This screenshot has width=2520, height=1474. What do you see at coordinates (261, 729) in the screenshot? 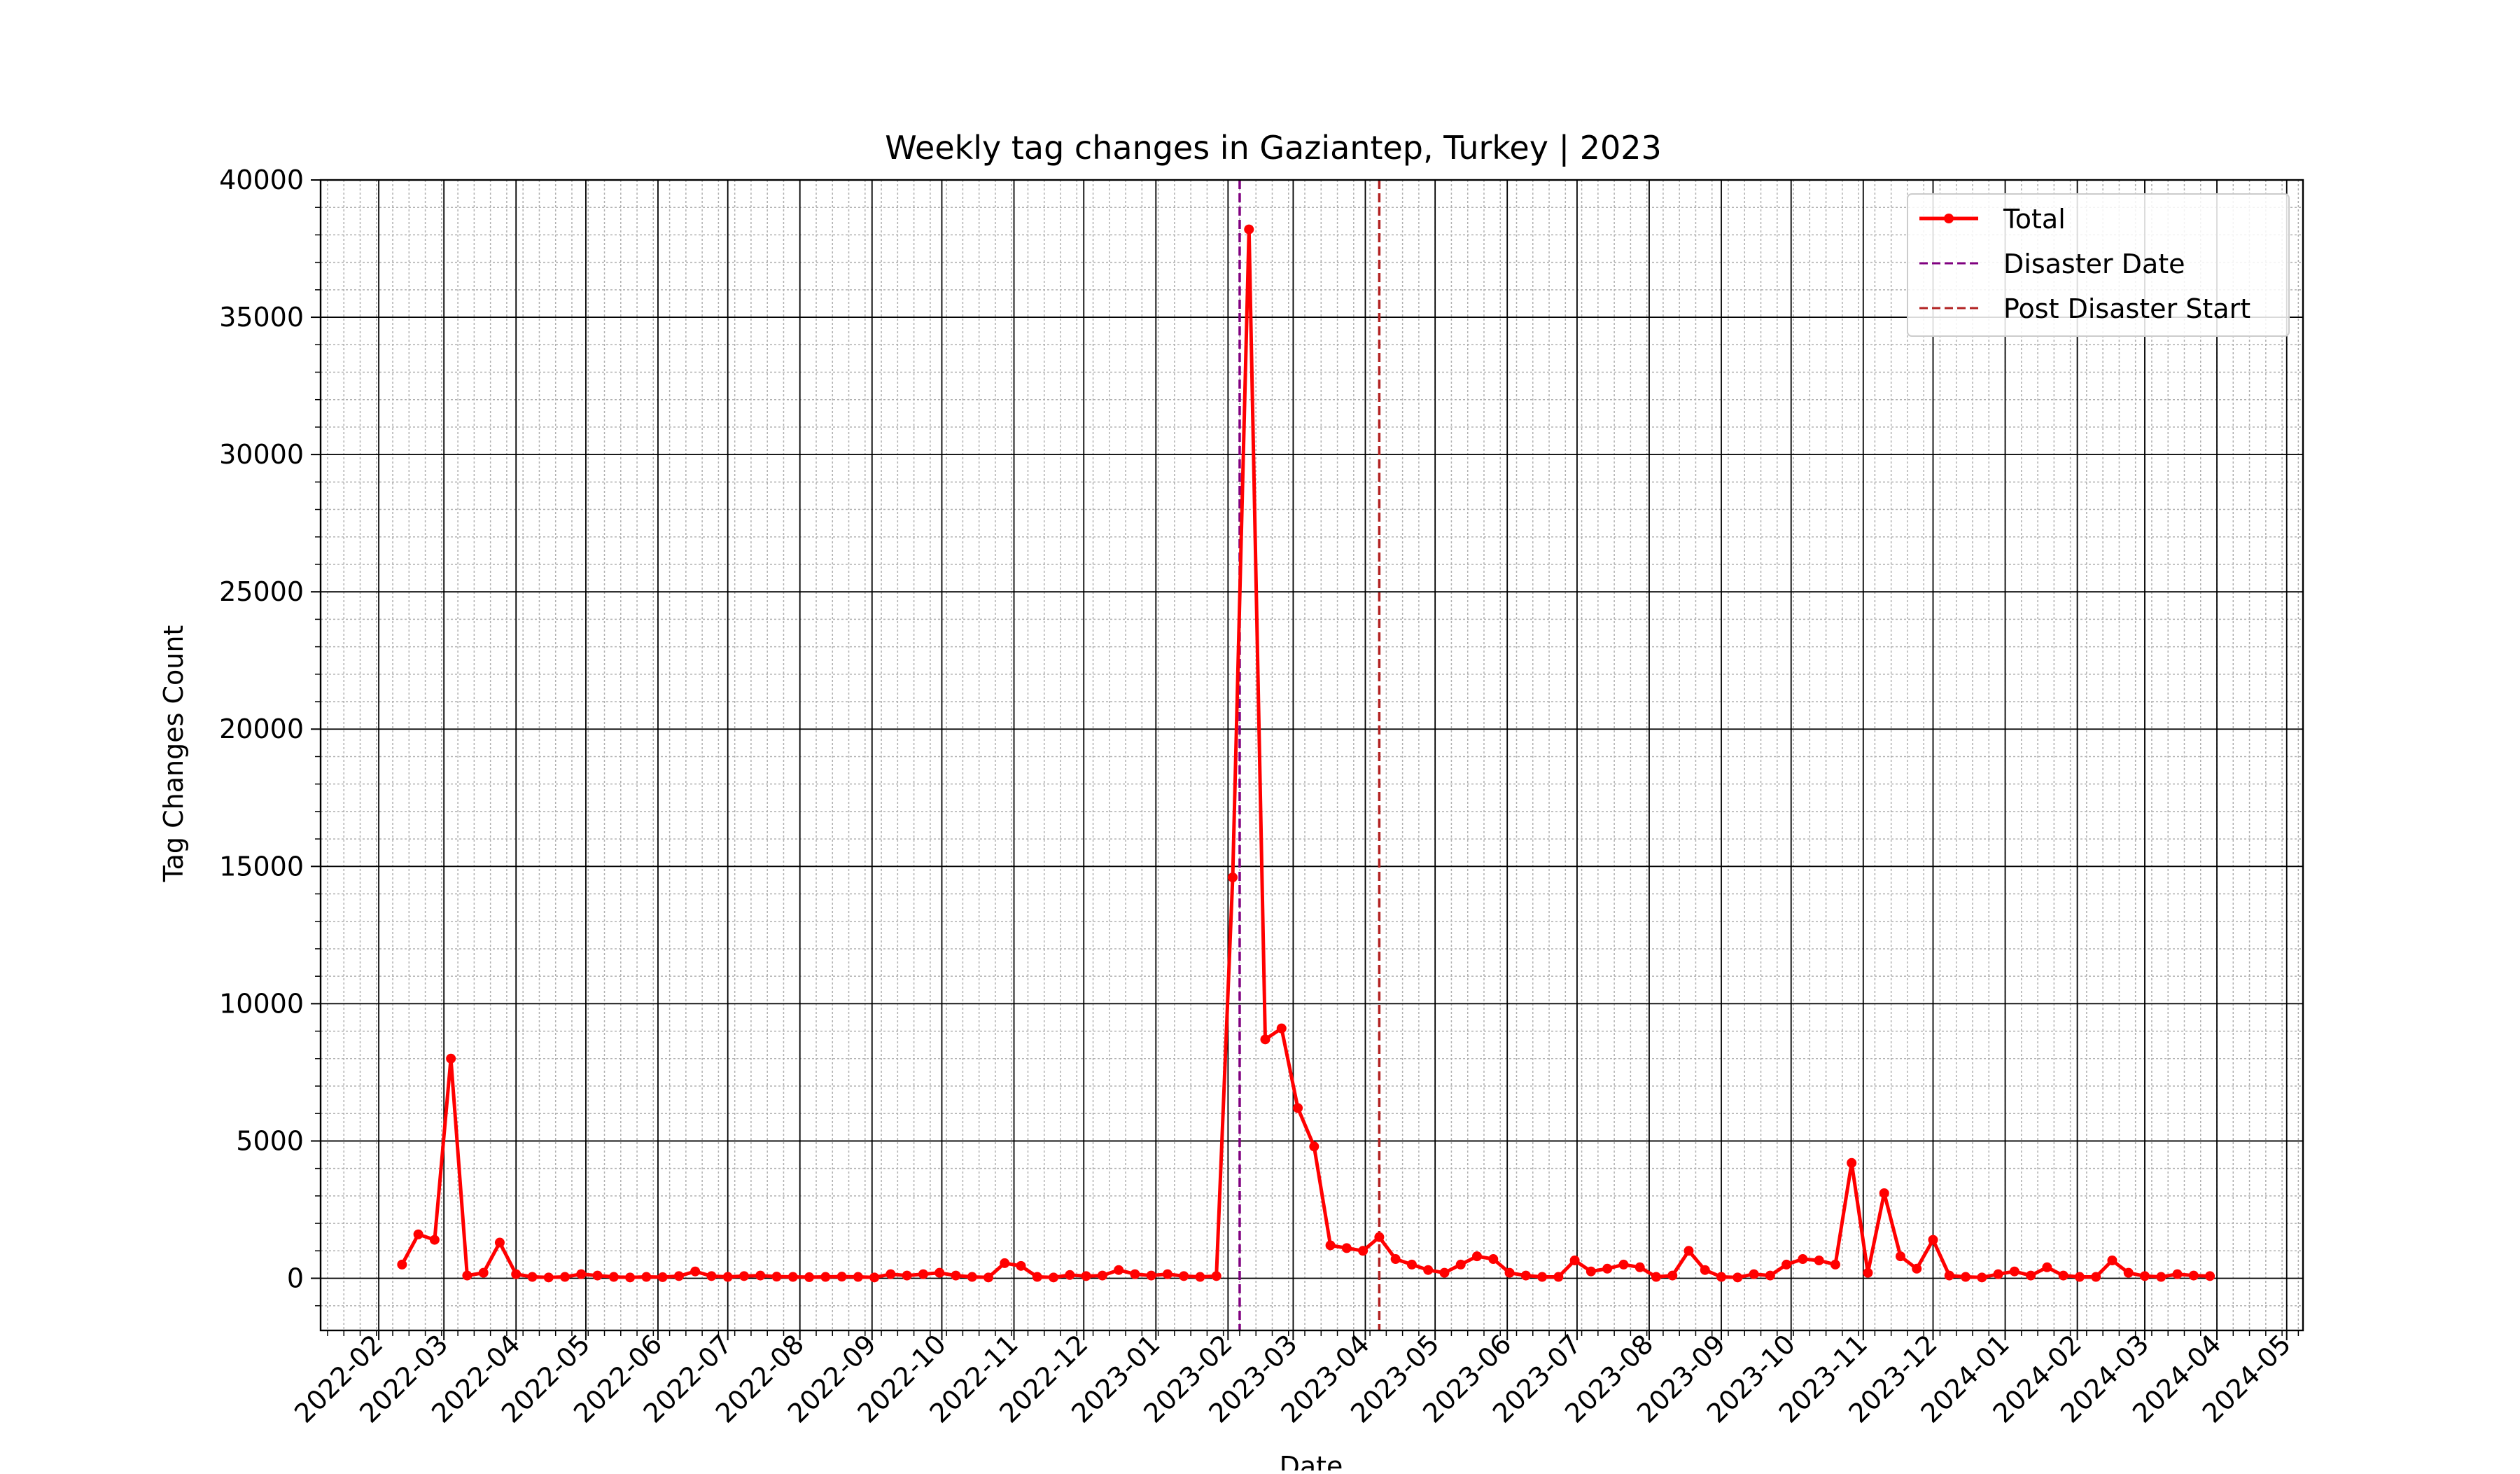
I see `y-tick-label: 20000` at bounding box center [261, 729].